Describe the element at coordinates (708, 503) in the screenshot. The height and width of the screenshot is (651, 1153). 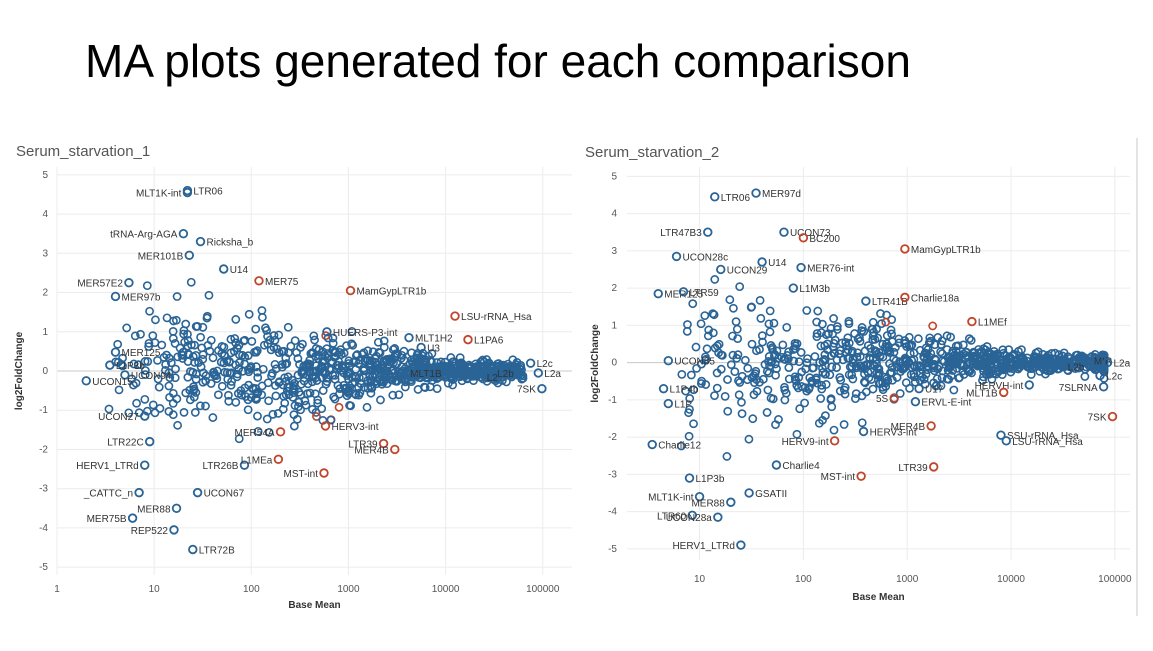
I see `point-label: MER88` at that location.